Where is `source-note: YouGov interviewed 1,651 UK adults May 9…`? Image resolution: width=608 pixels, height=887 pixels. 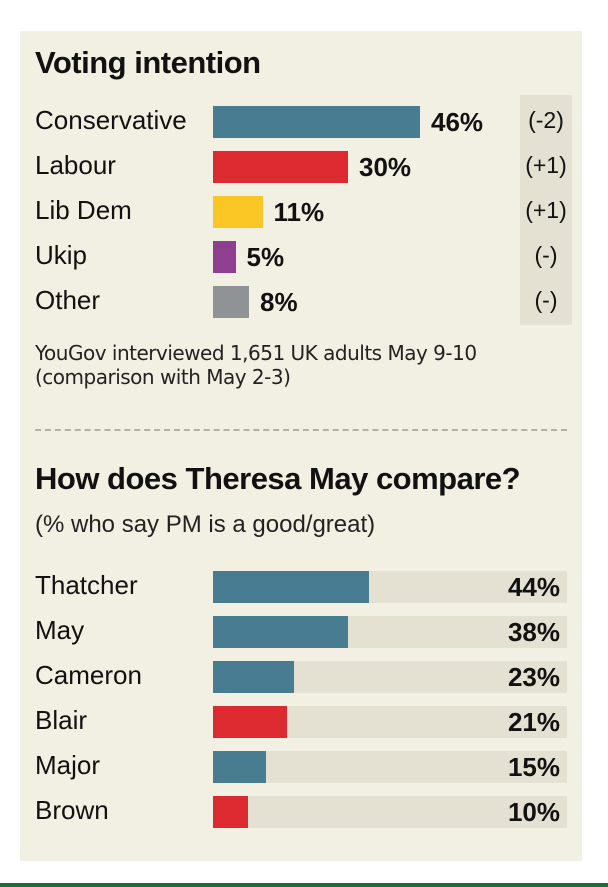
source-note: YouGov interviewed 1,651 UK adults May 9… is located at coordinates (256, 365).